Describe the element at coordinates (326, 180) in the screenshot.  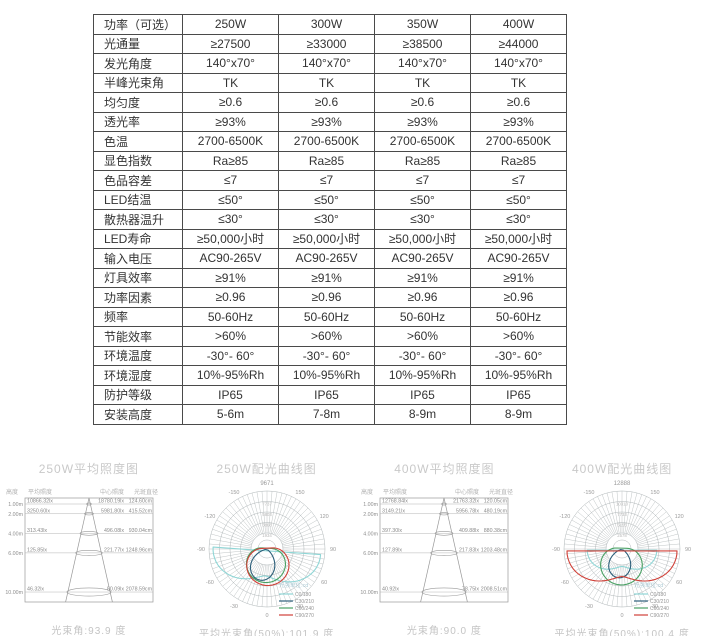
I see `spec-value-cell: ≤7` at that location.